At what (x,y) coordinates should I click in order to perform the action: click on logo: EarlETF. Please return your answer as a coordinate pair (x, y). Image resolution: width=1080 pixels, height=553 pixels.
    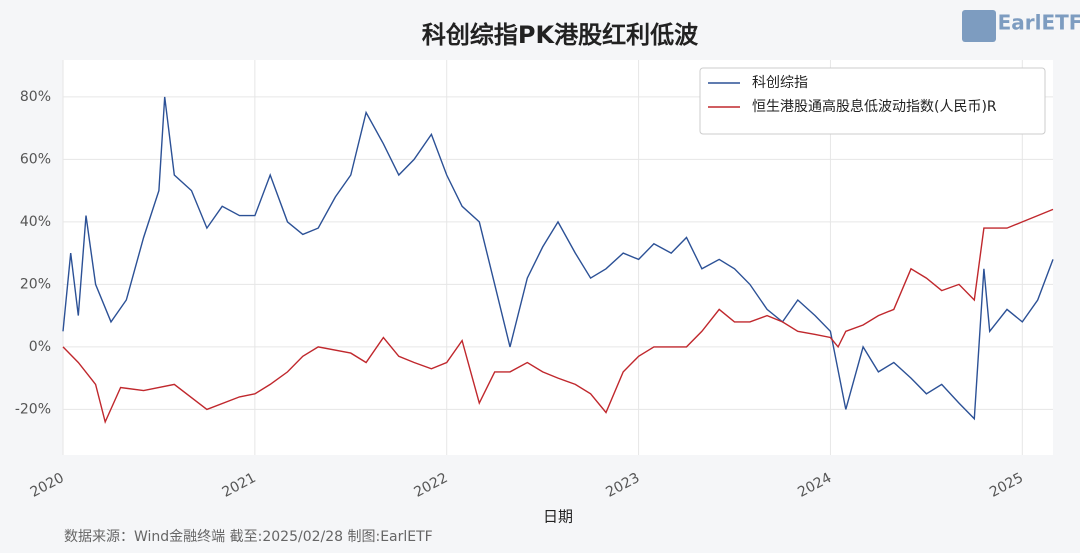
    Looking at the image, I should click on (1039, 23).